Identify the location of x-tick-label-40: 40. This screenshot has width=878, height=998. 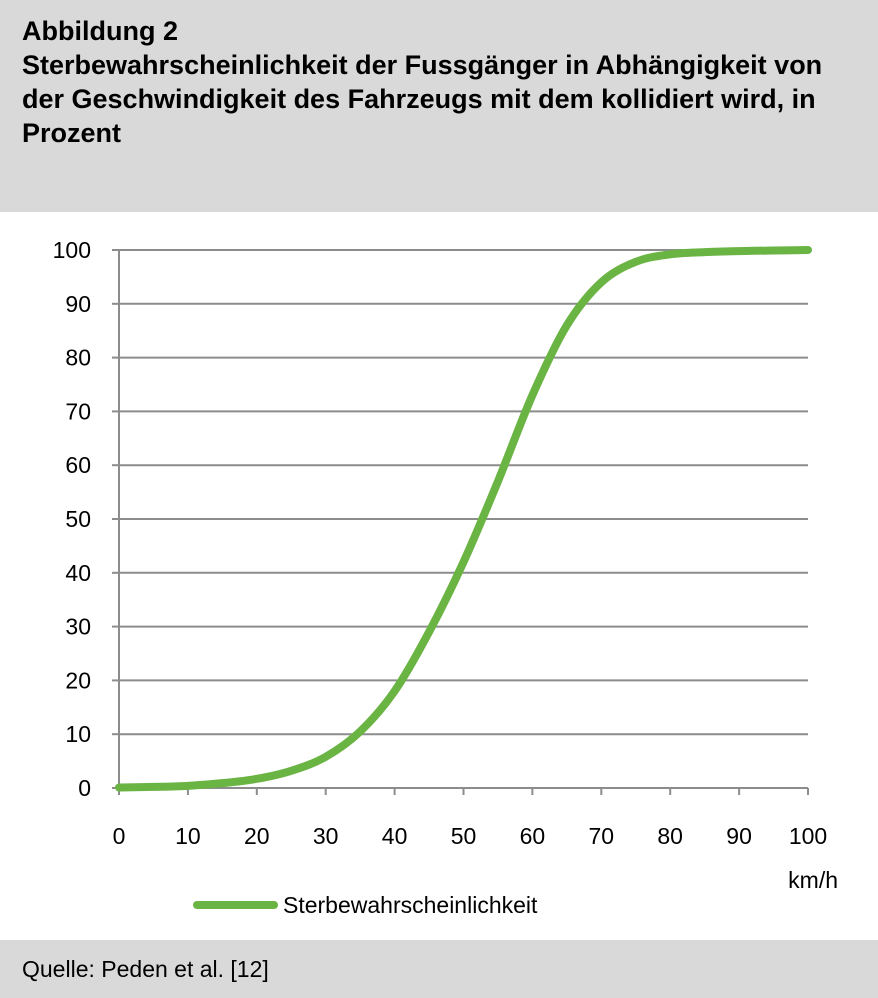
(395, 836).